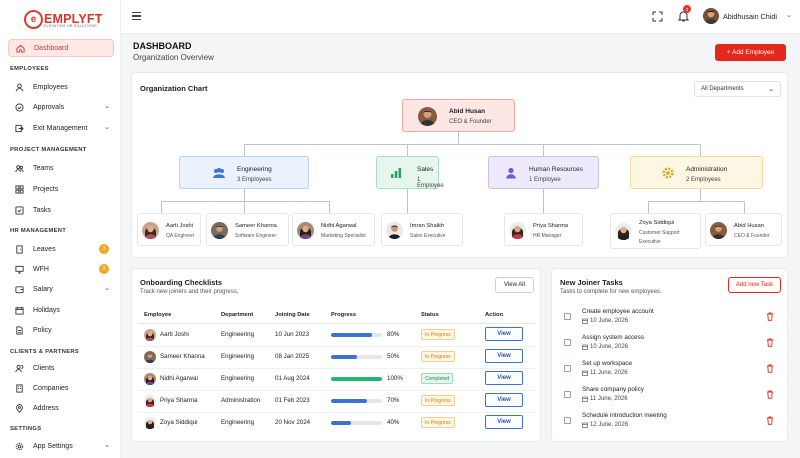 The image size is (800, 458). I want to click on department-filter-select: All Departments ⌄, so click(737, 89).